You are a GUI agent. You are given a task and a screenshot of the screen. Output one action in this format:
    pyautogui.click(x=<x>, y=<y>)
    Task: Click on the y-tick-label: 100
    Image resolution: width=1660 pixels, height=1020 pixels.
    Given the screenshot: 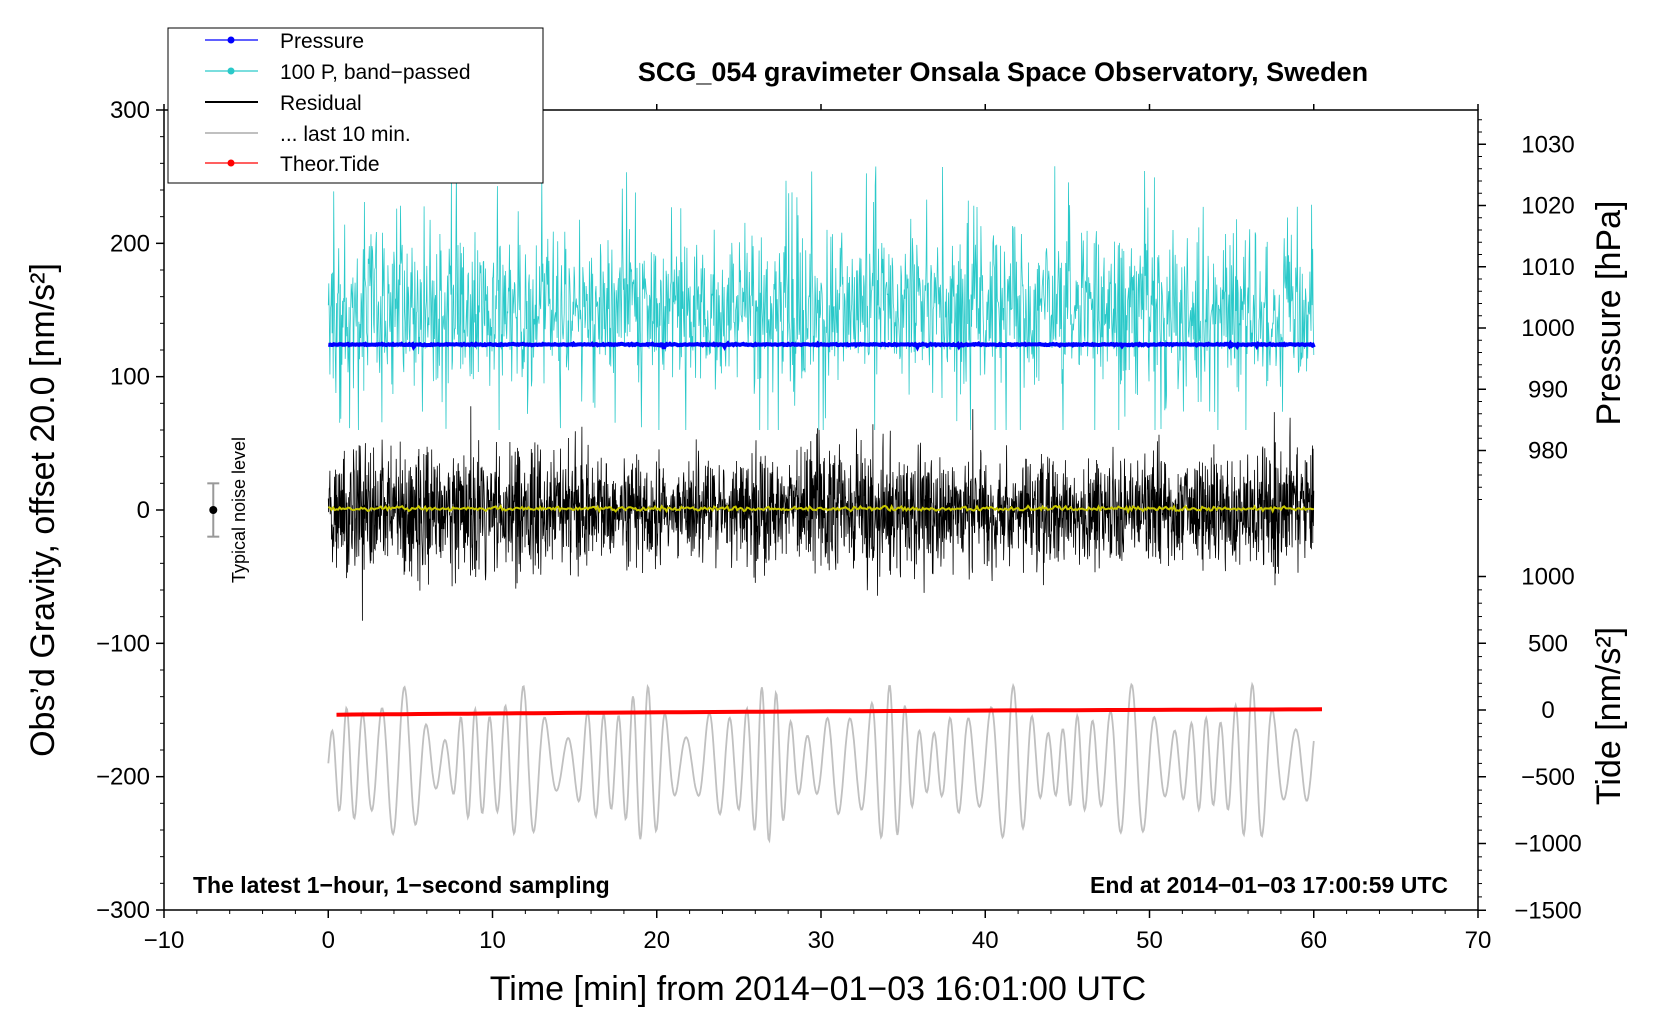 What is the action you would take?
    pyautogui.click(x=130, y=377)
    